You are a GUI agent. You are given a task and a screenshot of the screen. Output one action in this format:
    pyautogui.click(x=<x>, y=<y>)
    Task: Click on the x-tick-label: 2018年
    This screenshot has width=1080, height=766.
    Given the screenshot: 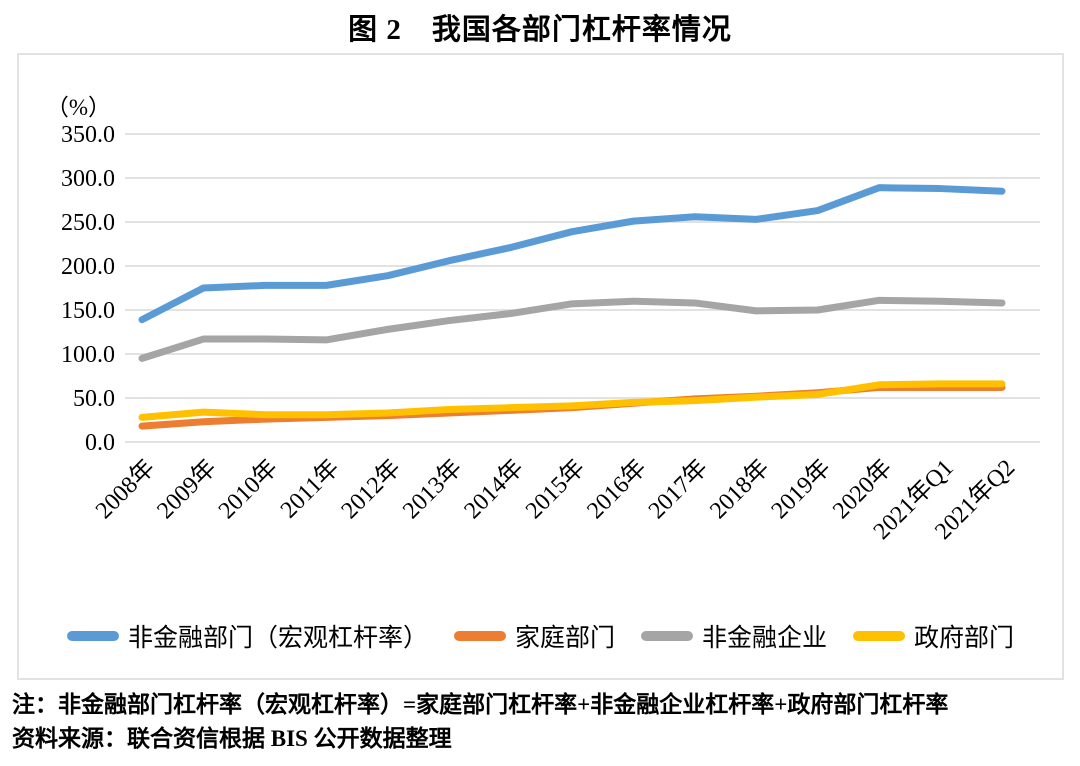 What is the action you would take?
    pyautogui.click(x=740, y=489)
    